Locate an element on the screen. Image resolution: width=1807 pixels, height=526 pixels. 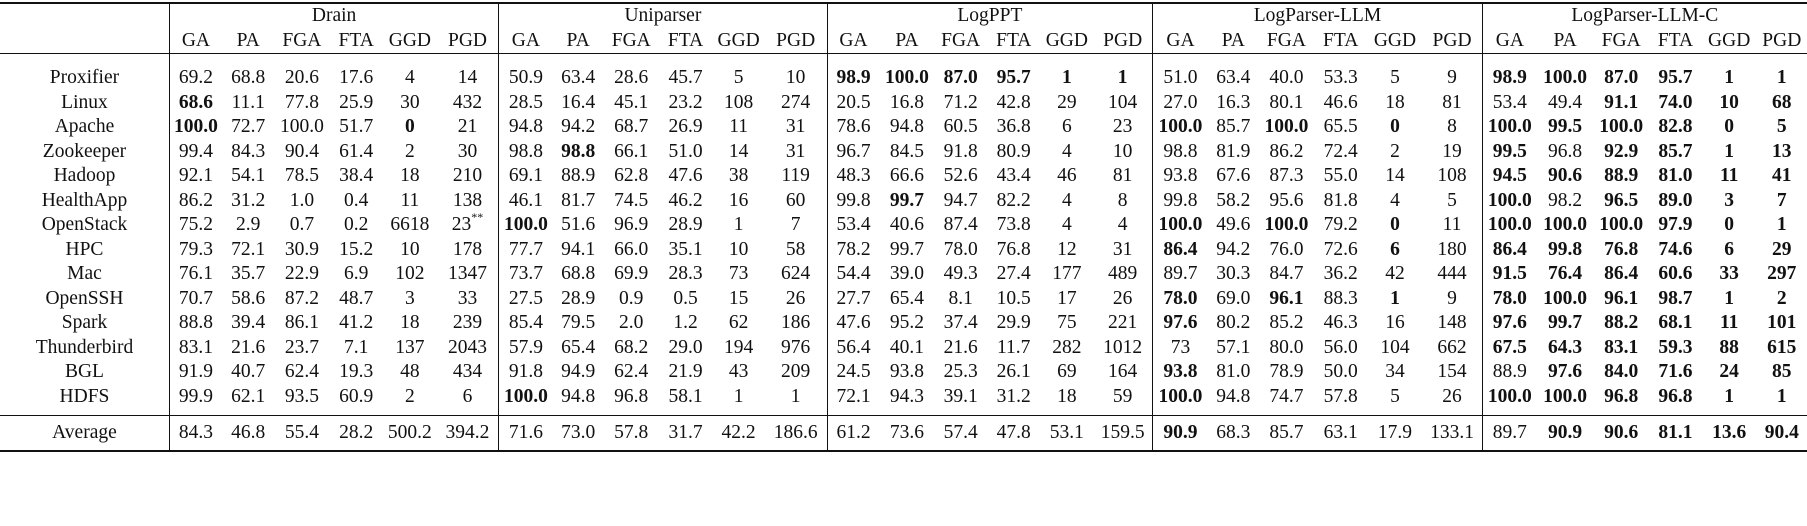
cell-logppt-pgd: 489 is located at coordinates (1123, 273).